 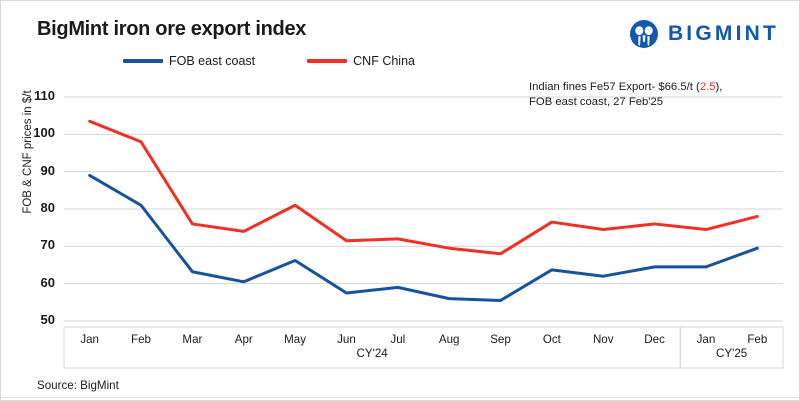 I want to click on y-tick-label: 90, so click(x=47, y=170).